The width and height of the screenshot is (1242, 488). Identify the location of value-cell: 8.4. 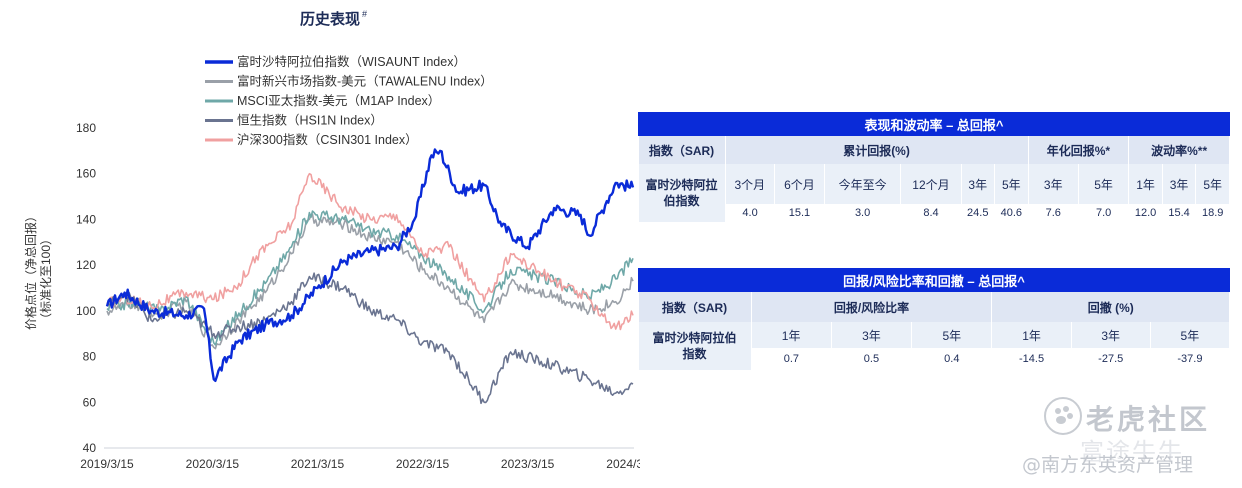
(930, 213).